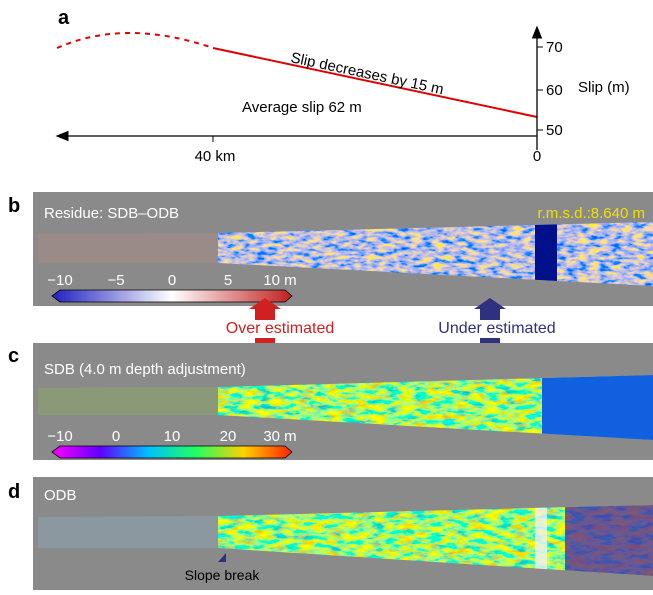 The width and height of the screenshot is (653, 595). What do you see at coordinates (222, 557) in the screenshot?
I see `marker` at bounding box center [222, 557].